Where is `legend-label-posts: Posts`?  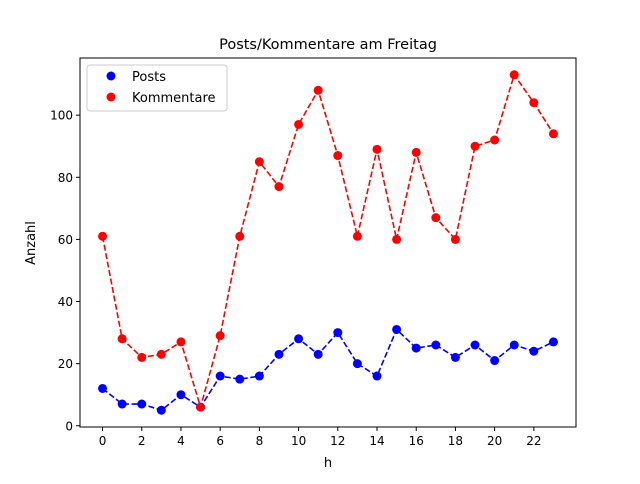 legend-label-posts: Posts is located at coordinates (149, 77).